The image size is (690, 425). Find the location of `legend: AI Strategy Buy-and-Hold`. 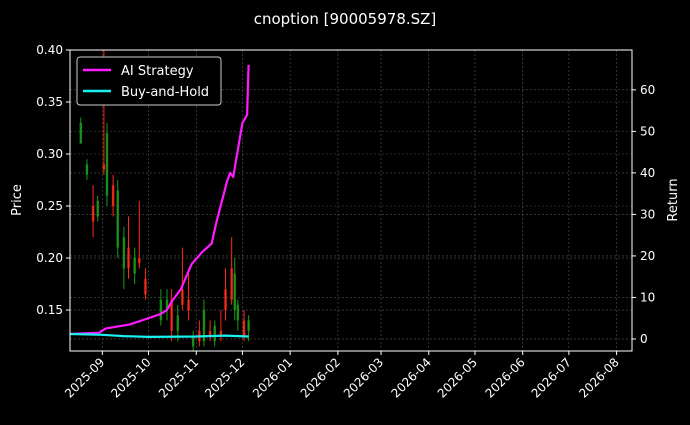

legend: AI Strategy Buy-and-Hold is located at coordinates (149, 81).